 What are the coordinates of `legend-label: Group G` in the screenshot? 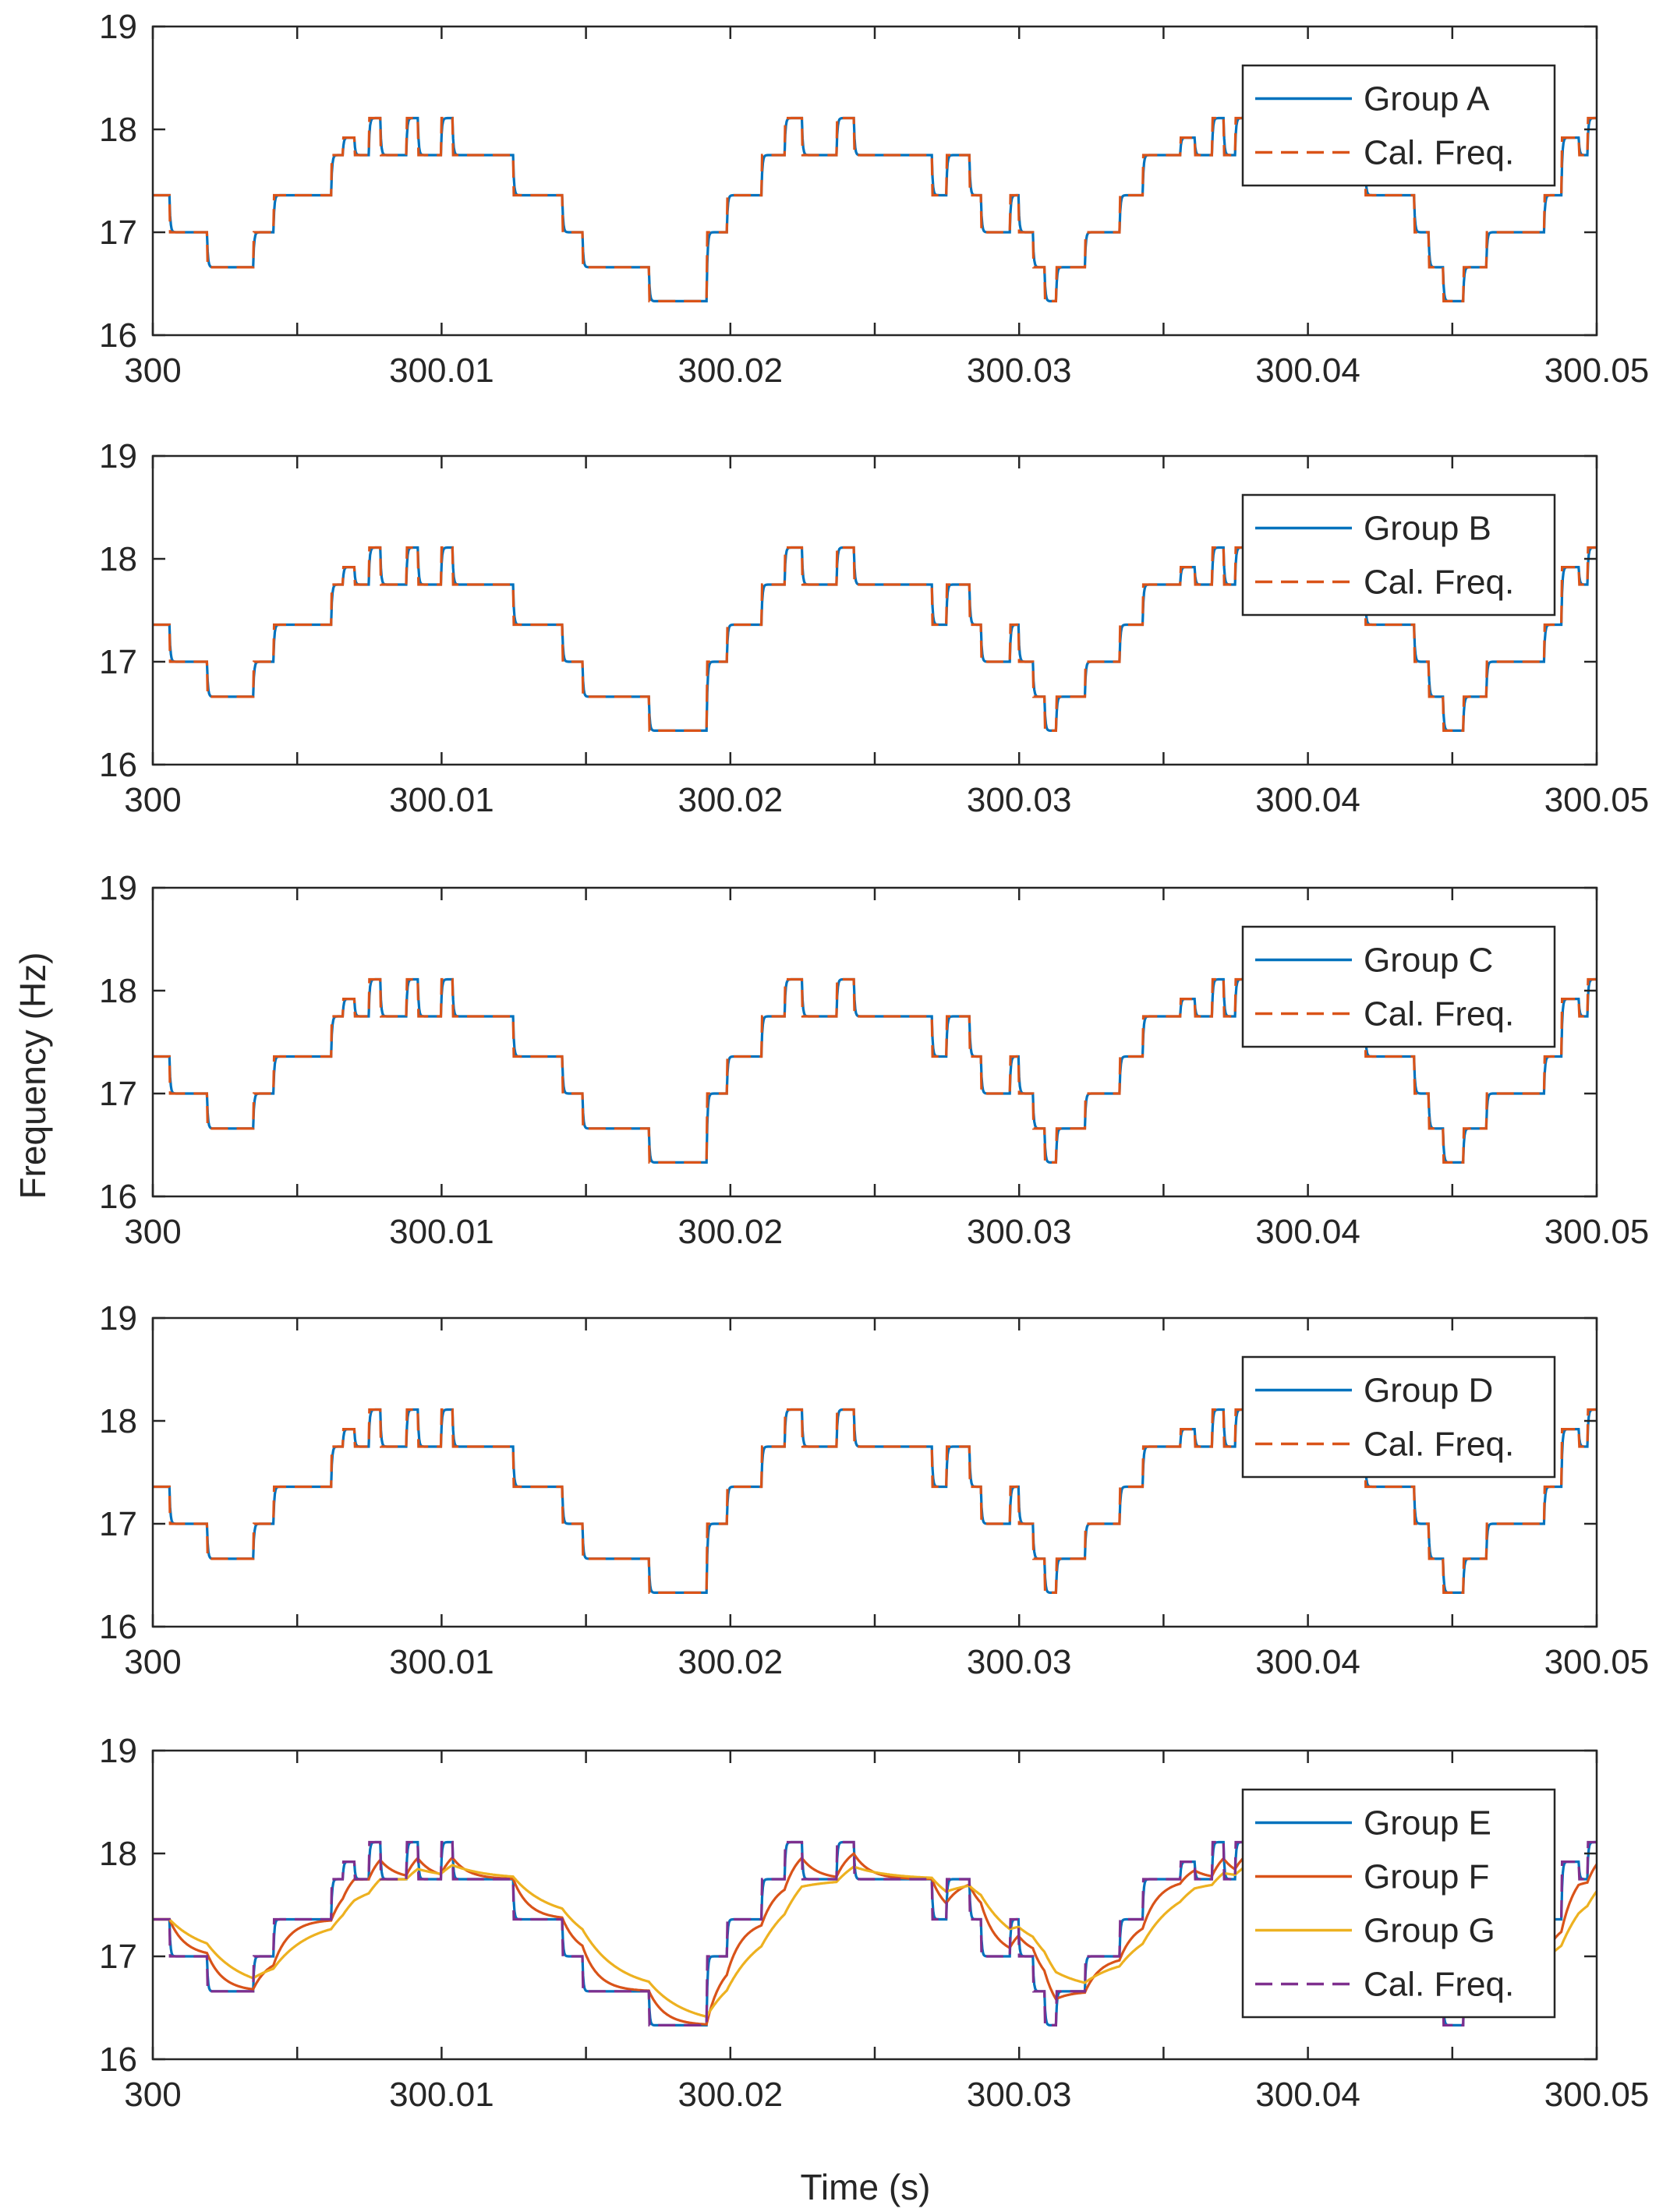 It's located at (1429, 1931).